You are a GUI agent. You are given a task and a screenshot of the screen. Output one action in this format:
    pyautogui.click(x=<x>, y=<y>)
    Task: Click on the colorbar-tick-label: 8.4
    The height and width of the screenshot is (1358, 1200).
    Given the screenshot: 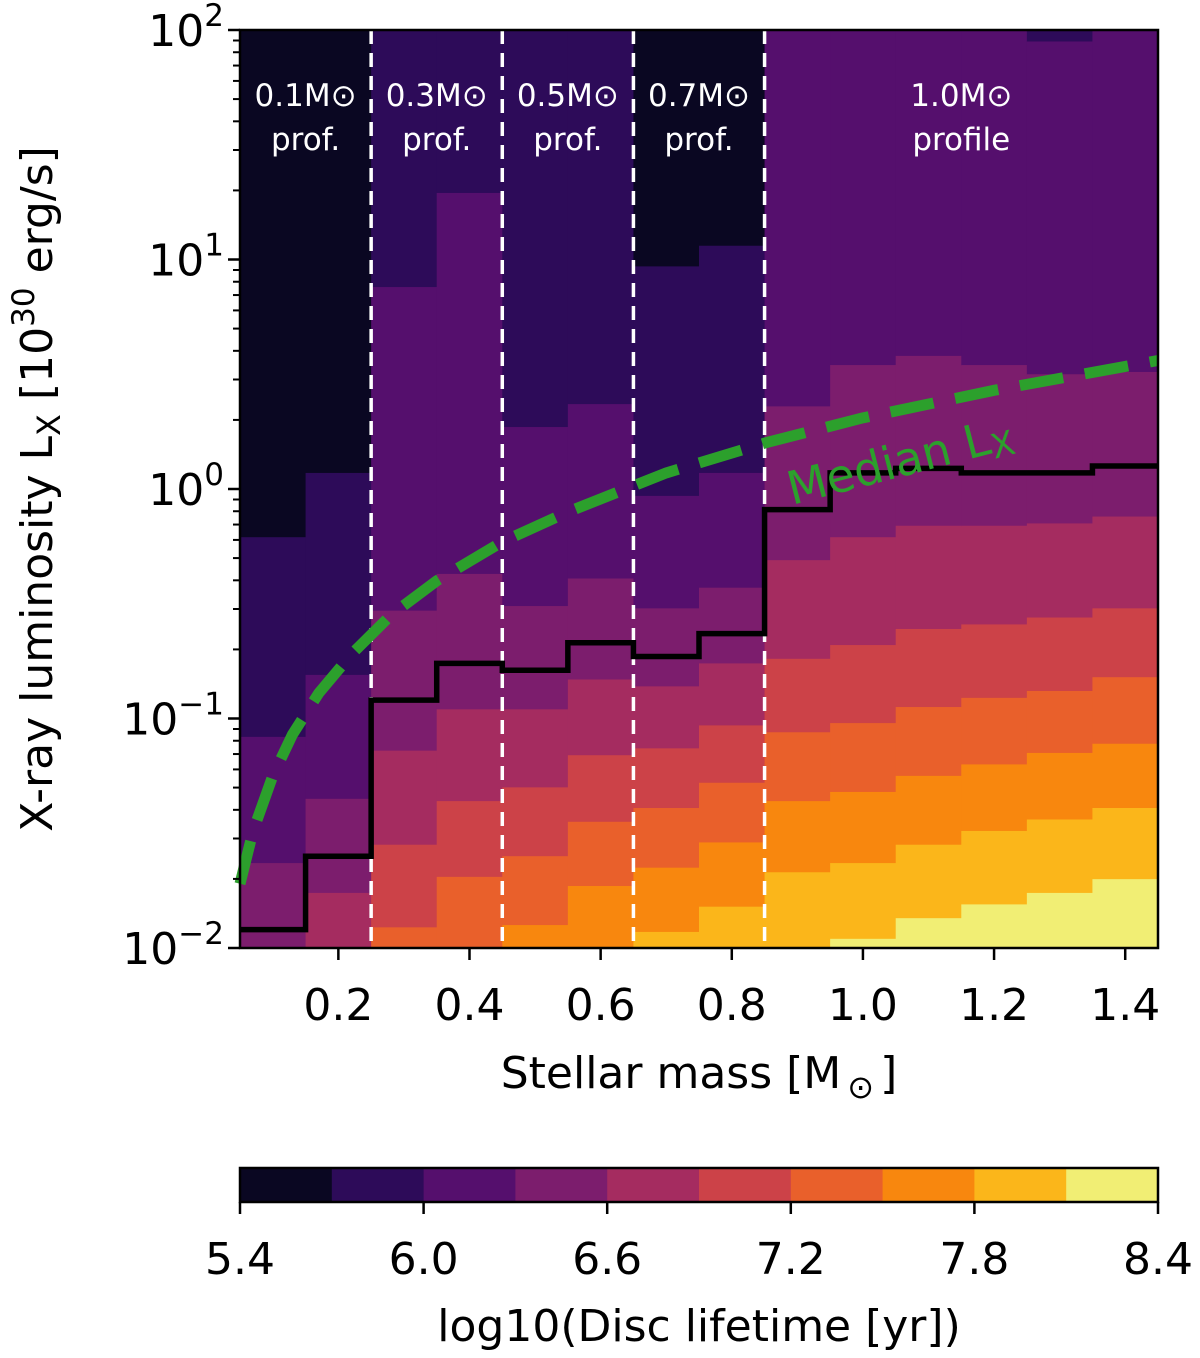 What is the action you would take?
    pyautogui.click(x=1158, y=1259)
    